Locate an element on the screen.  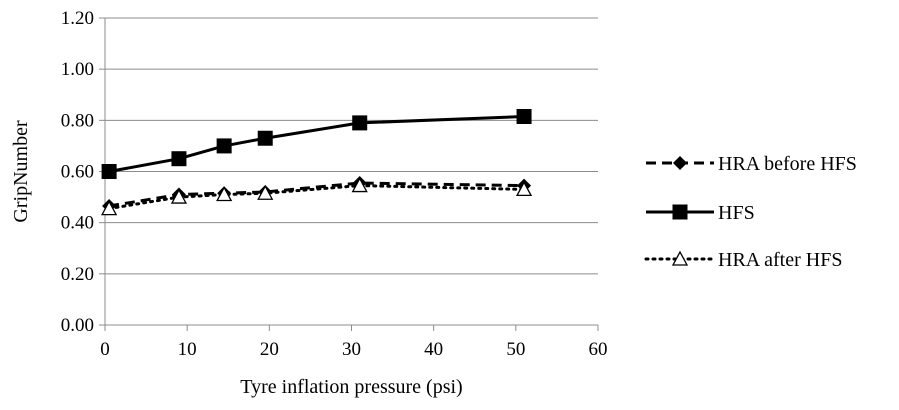
x-tick-label: 60 is located at coordinates (598, 349).